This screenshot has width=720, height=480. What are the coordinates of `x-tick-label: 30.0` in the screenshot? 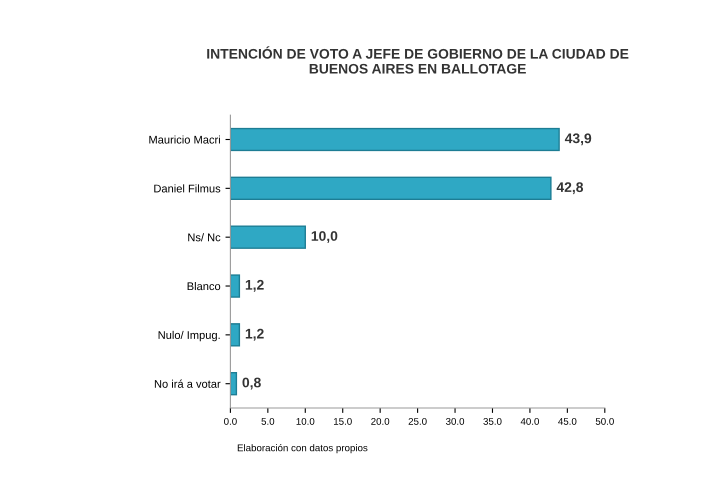 It's located at (455, 421).